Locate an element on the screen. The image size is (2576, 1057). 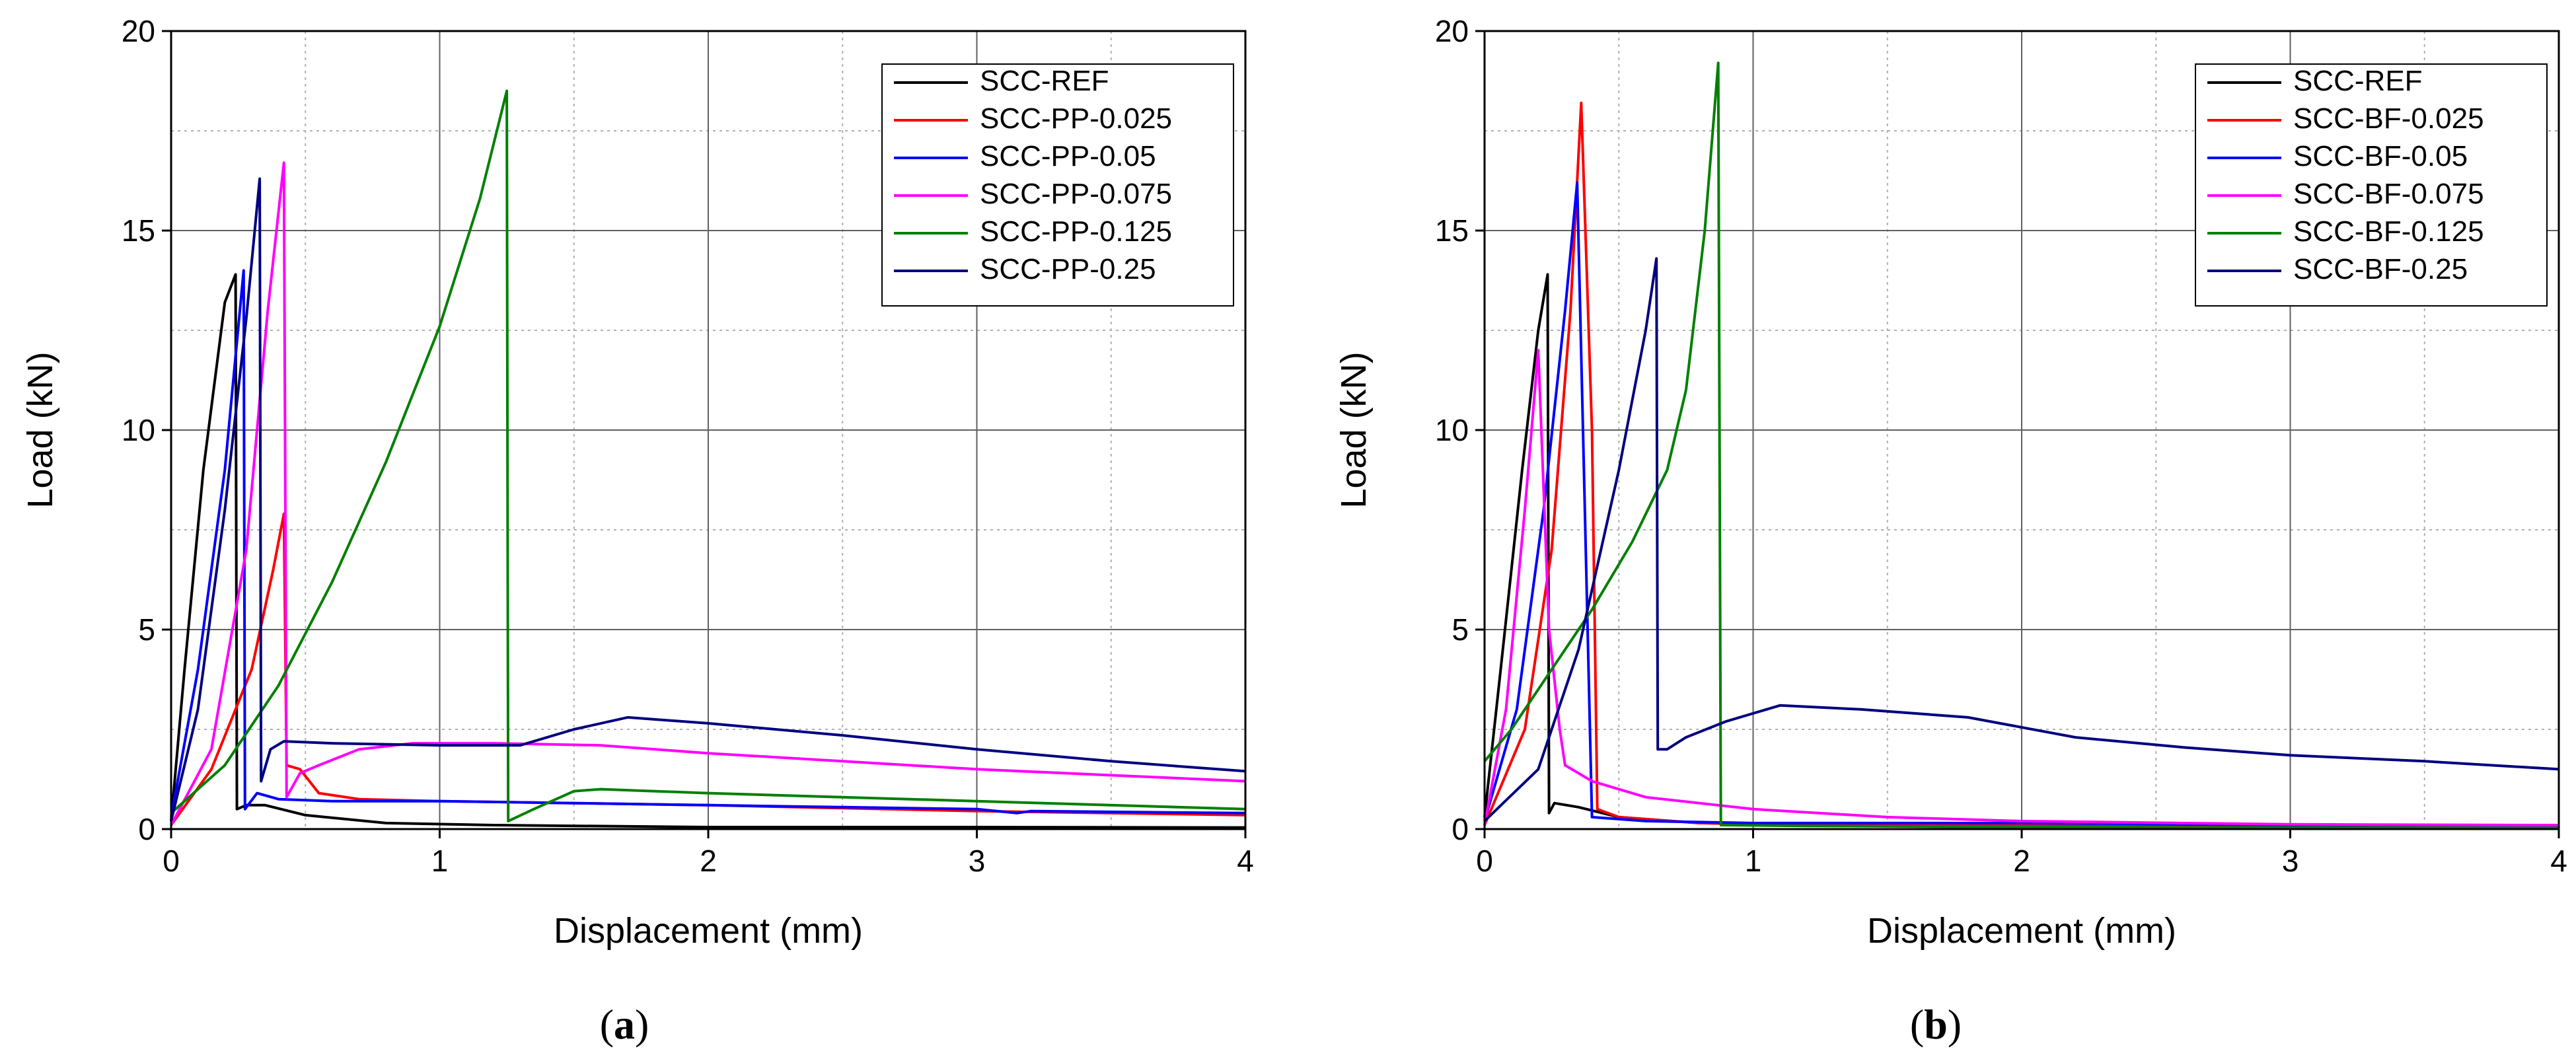
legend-label: SCC-PP-0.25 is located at coordinates (1068, 269).